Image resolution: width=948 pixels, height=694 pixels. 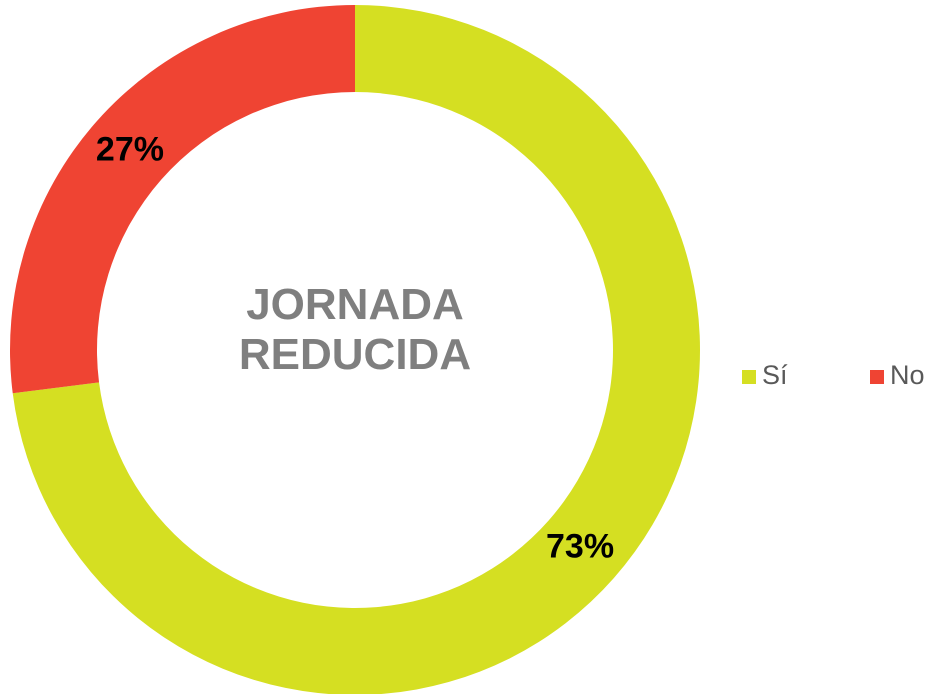 I want to click on legend-label: Sí, so click(x=775, y=375).